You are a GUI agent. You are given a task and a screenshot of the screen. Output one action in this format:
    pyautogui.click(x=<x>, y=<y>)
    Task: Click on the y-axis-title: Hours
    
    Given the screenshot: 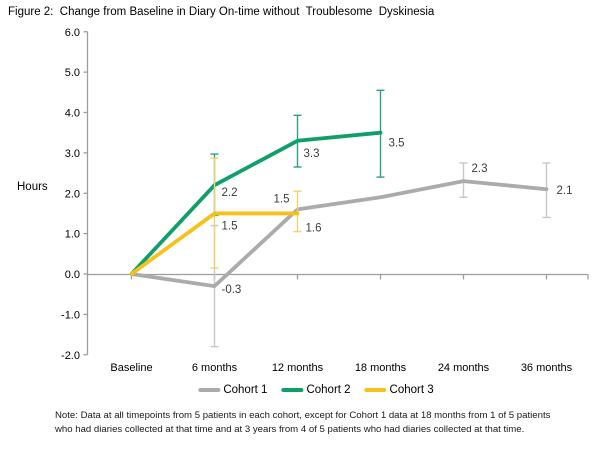 What is the action you would take?
    pyautogui.click(x=32, y=187)
    